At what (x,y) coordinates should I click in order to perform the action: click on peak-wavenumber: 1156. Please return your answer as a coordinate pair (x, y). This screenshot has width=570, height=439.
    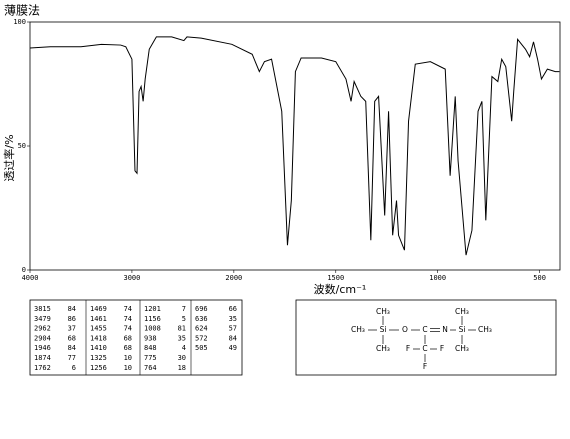
    Looking at the image, I should click on (152, 319).